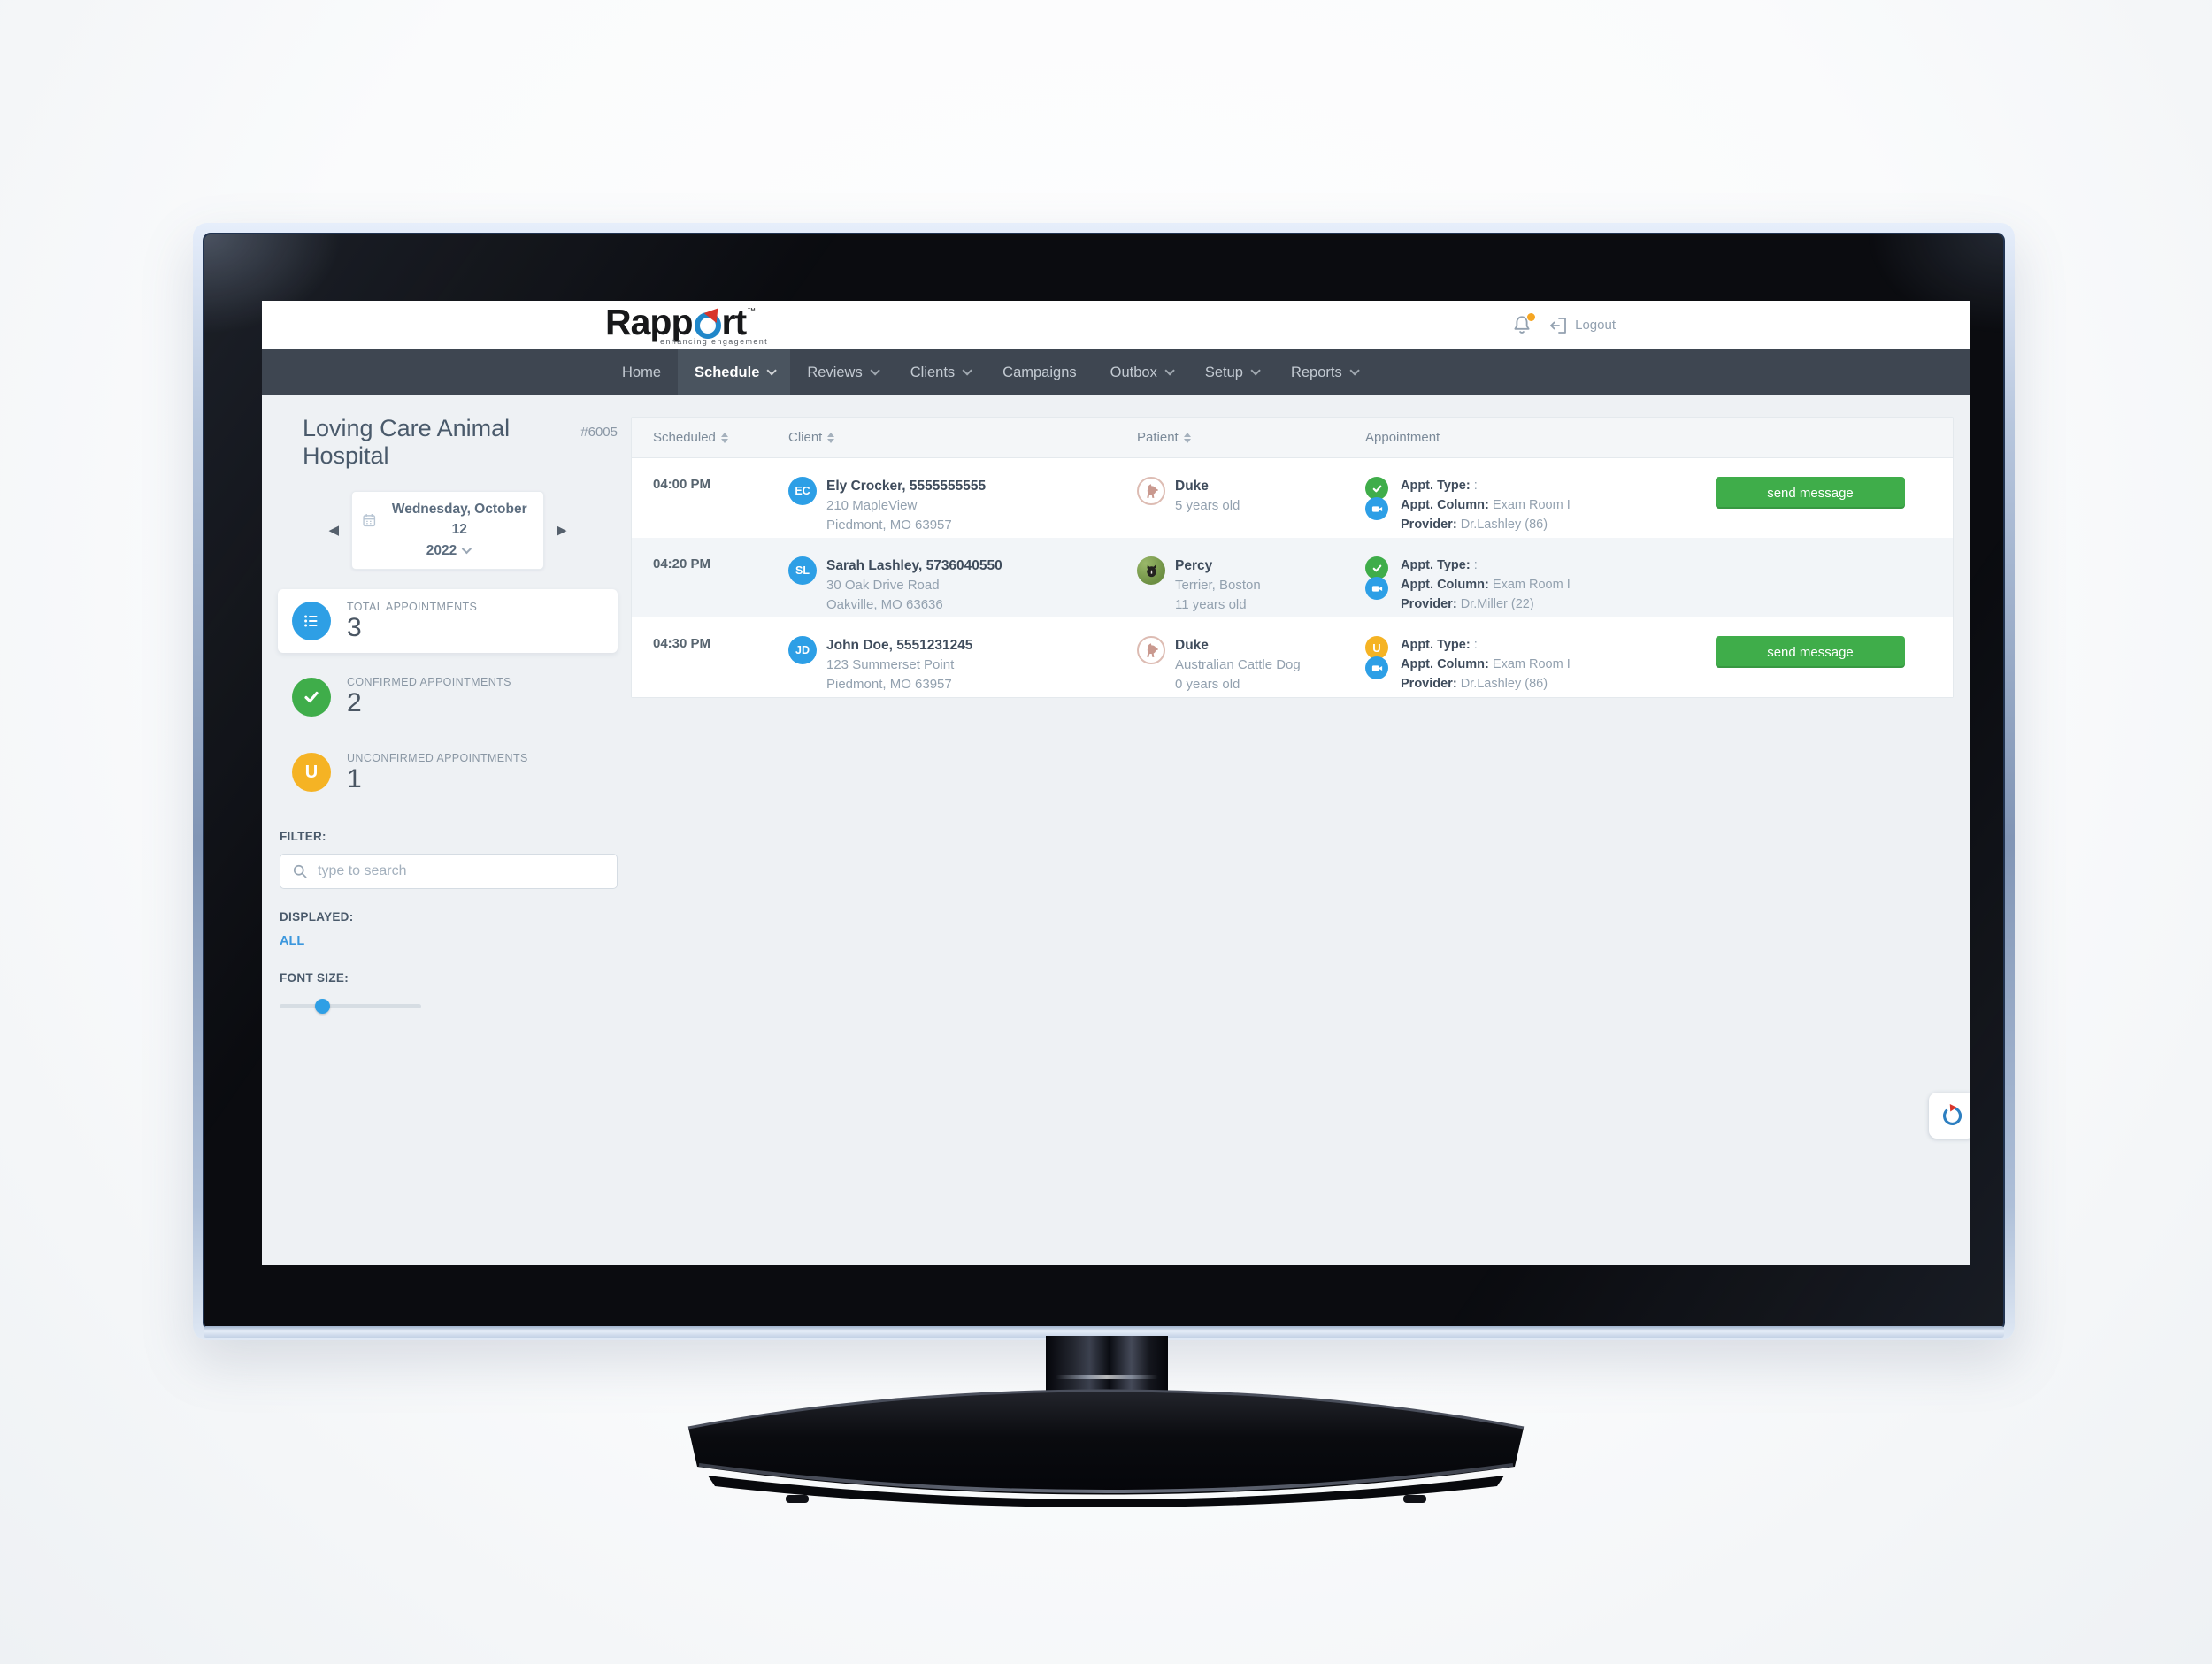 Image resolution: width=2212 pixels, height=1664 pixels. I want to click on refresh-icon, so click(1953, 1114).